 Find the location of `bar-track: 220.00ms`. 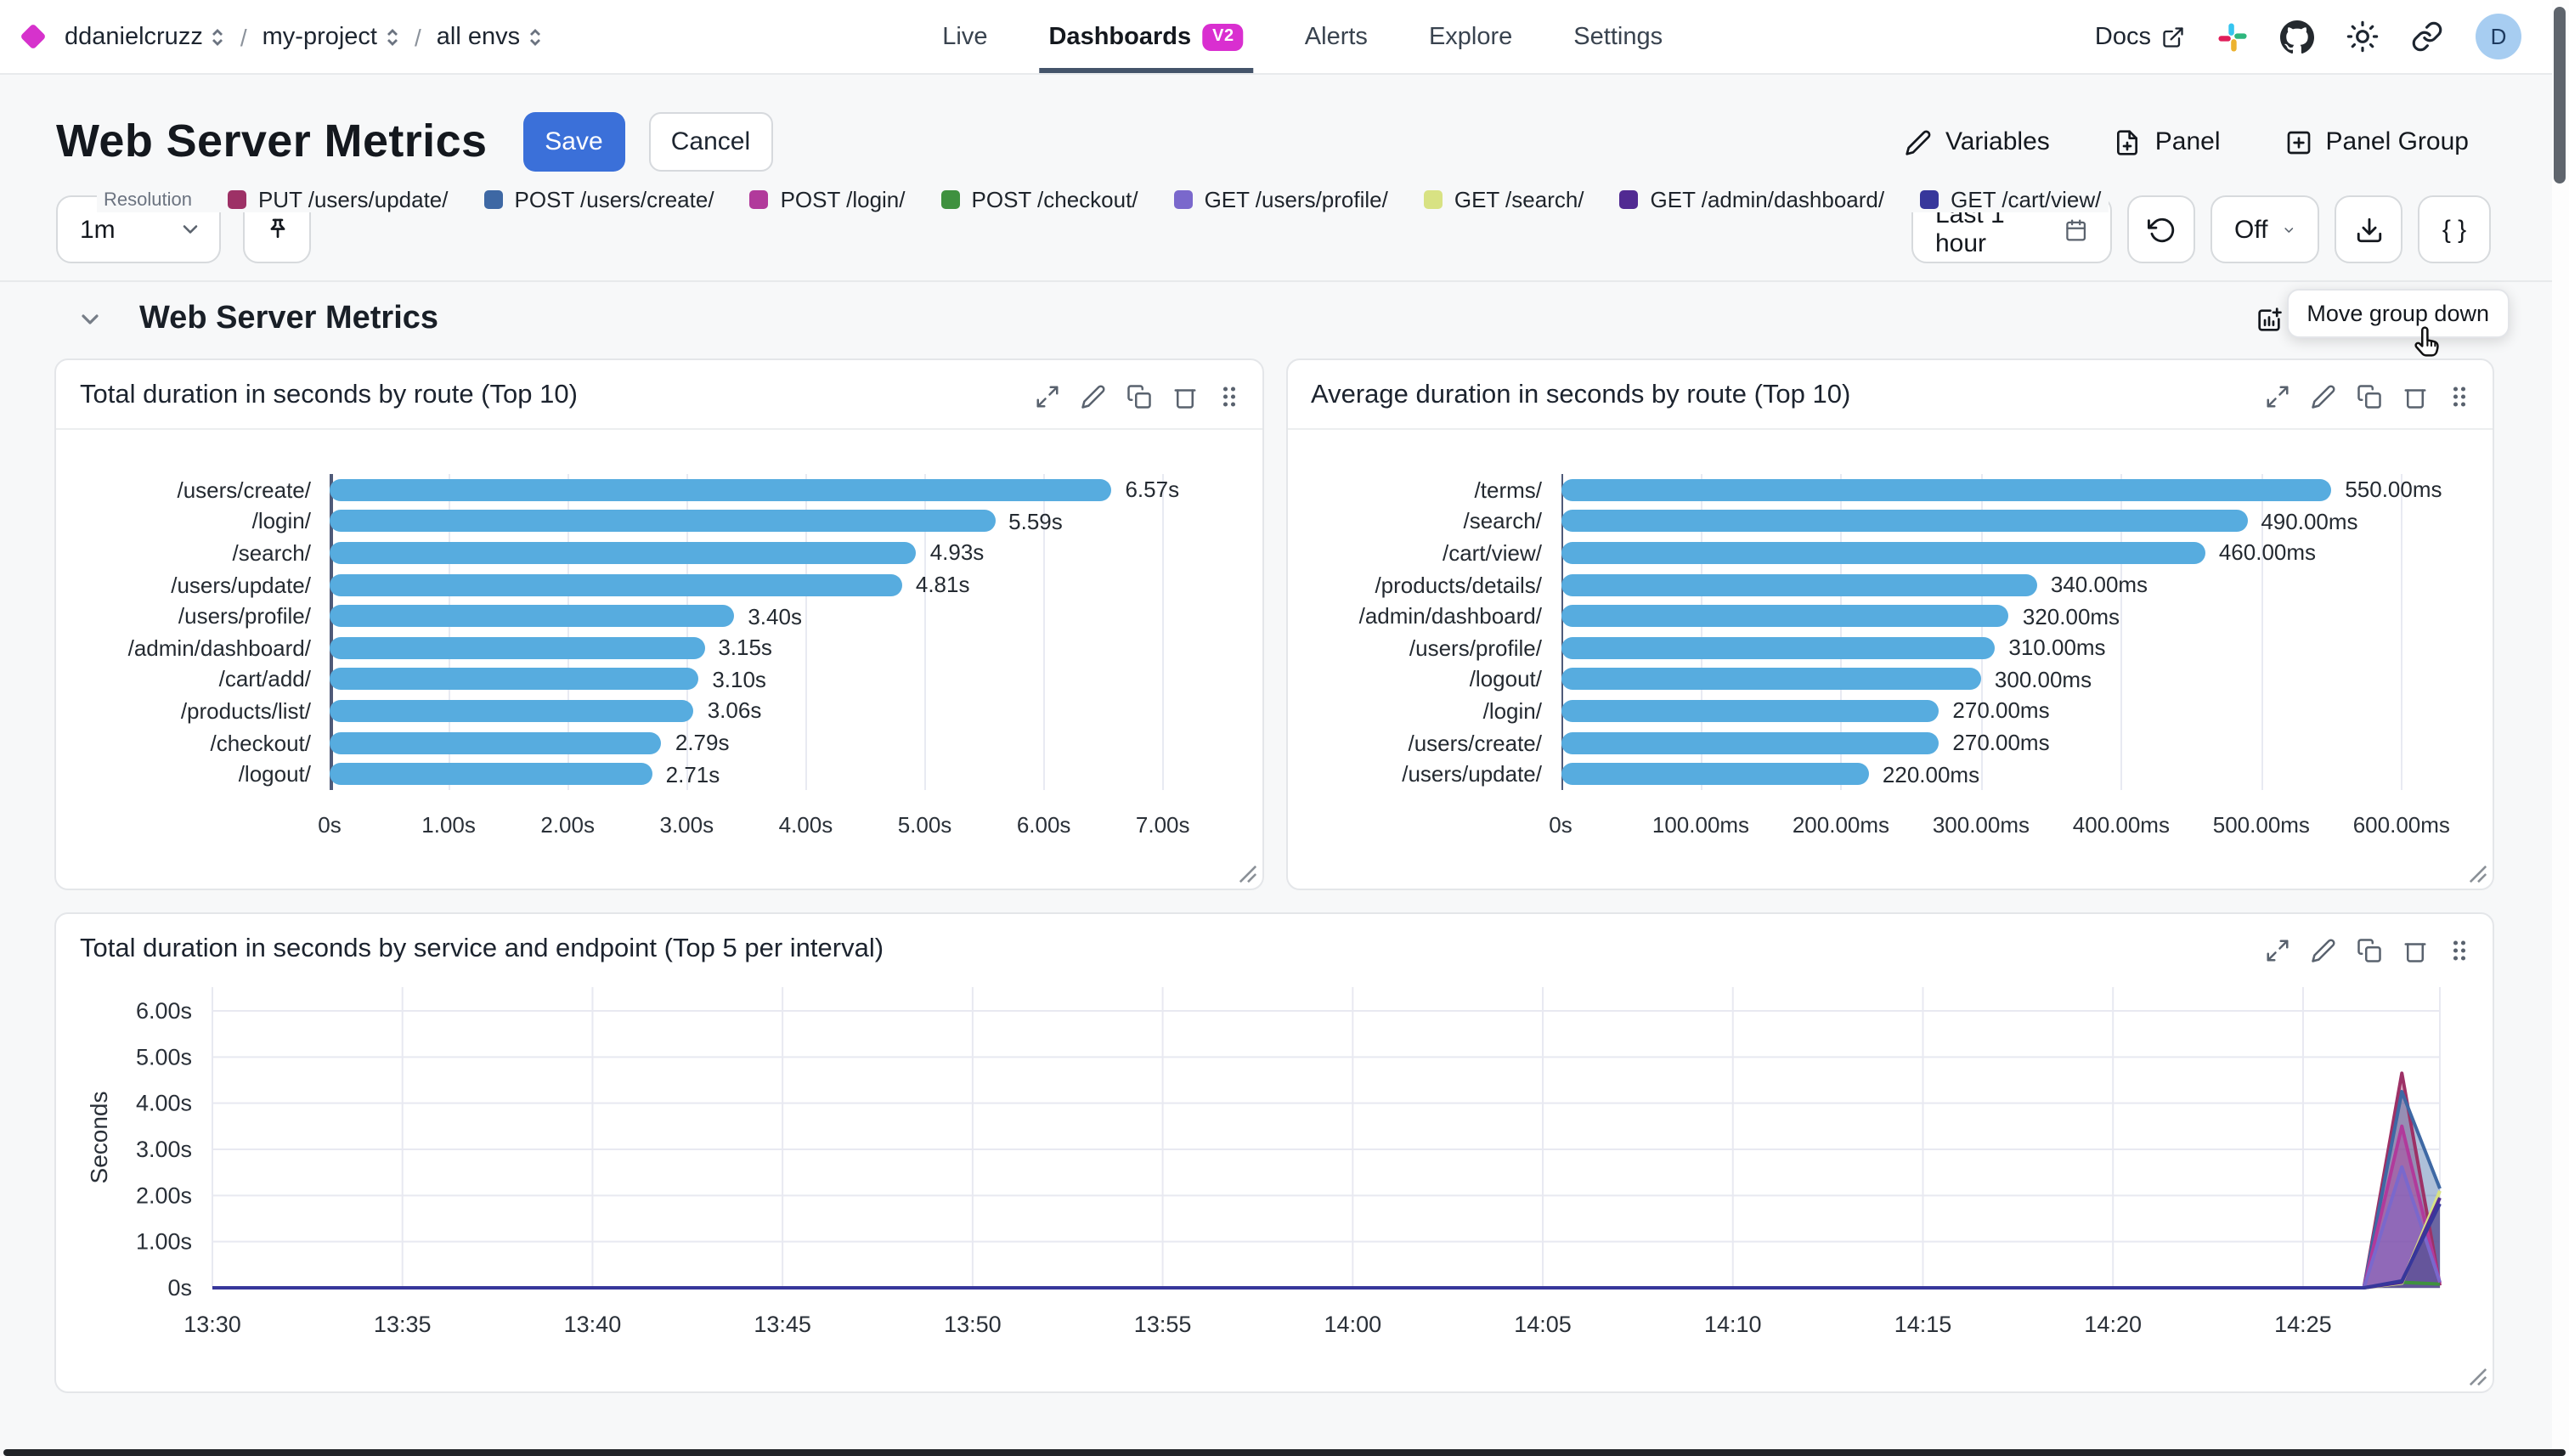

bar-track: 220.00ms is located at coordinates (2015, 774).